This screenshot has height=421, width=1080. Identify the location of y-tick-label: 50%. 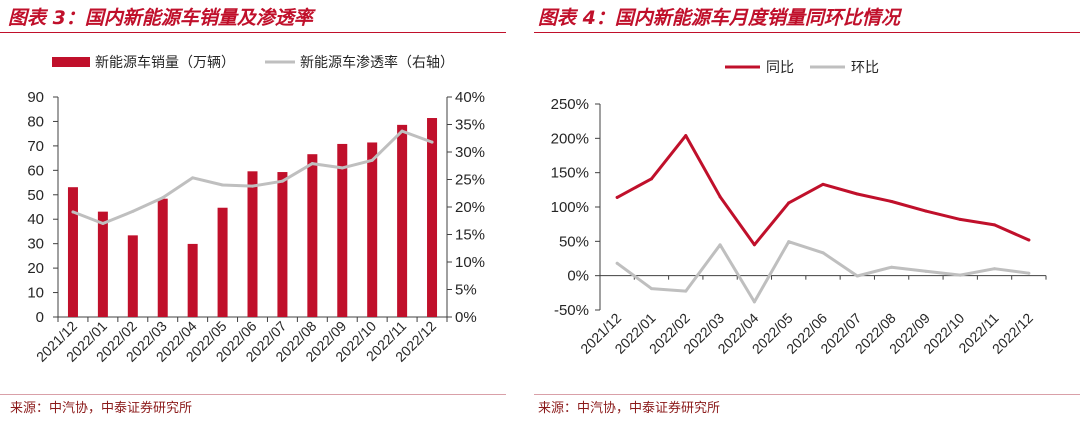
(574, 241).